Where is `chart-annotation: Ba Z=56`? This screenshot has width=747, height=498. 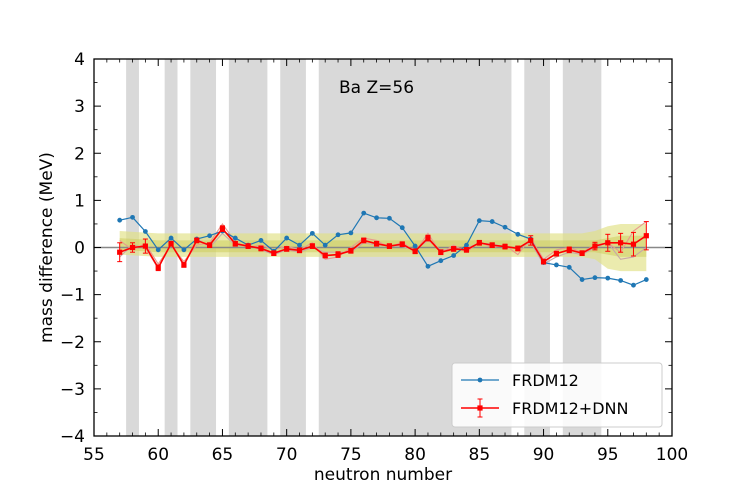
chart-annotation: Ba Z=56 is located at coordinates (376, 88).